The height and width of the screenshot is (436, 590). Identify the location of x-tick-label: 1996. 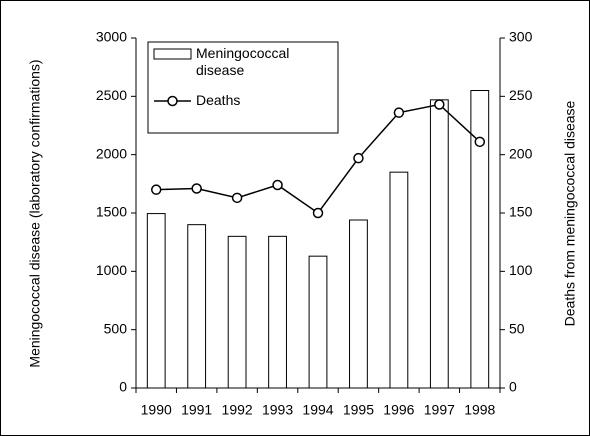
(398, 410).